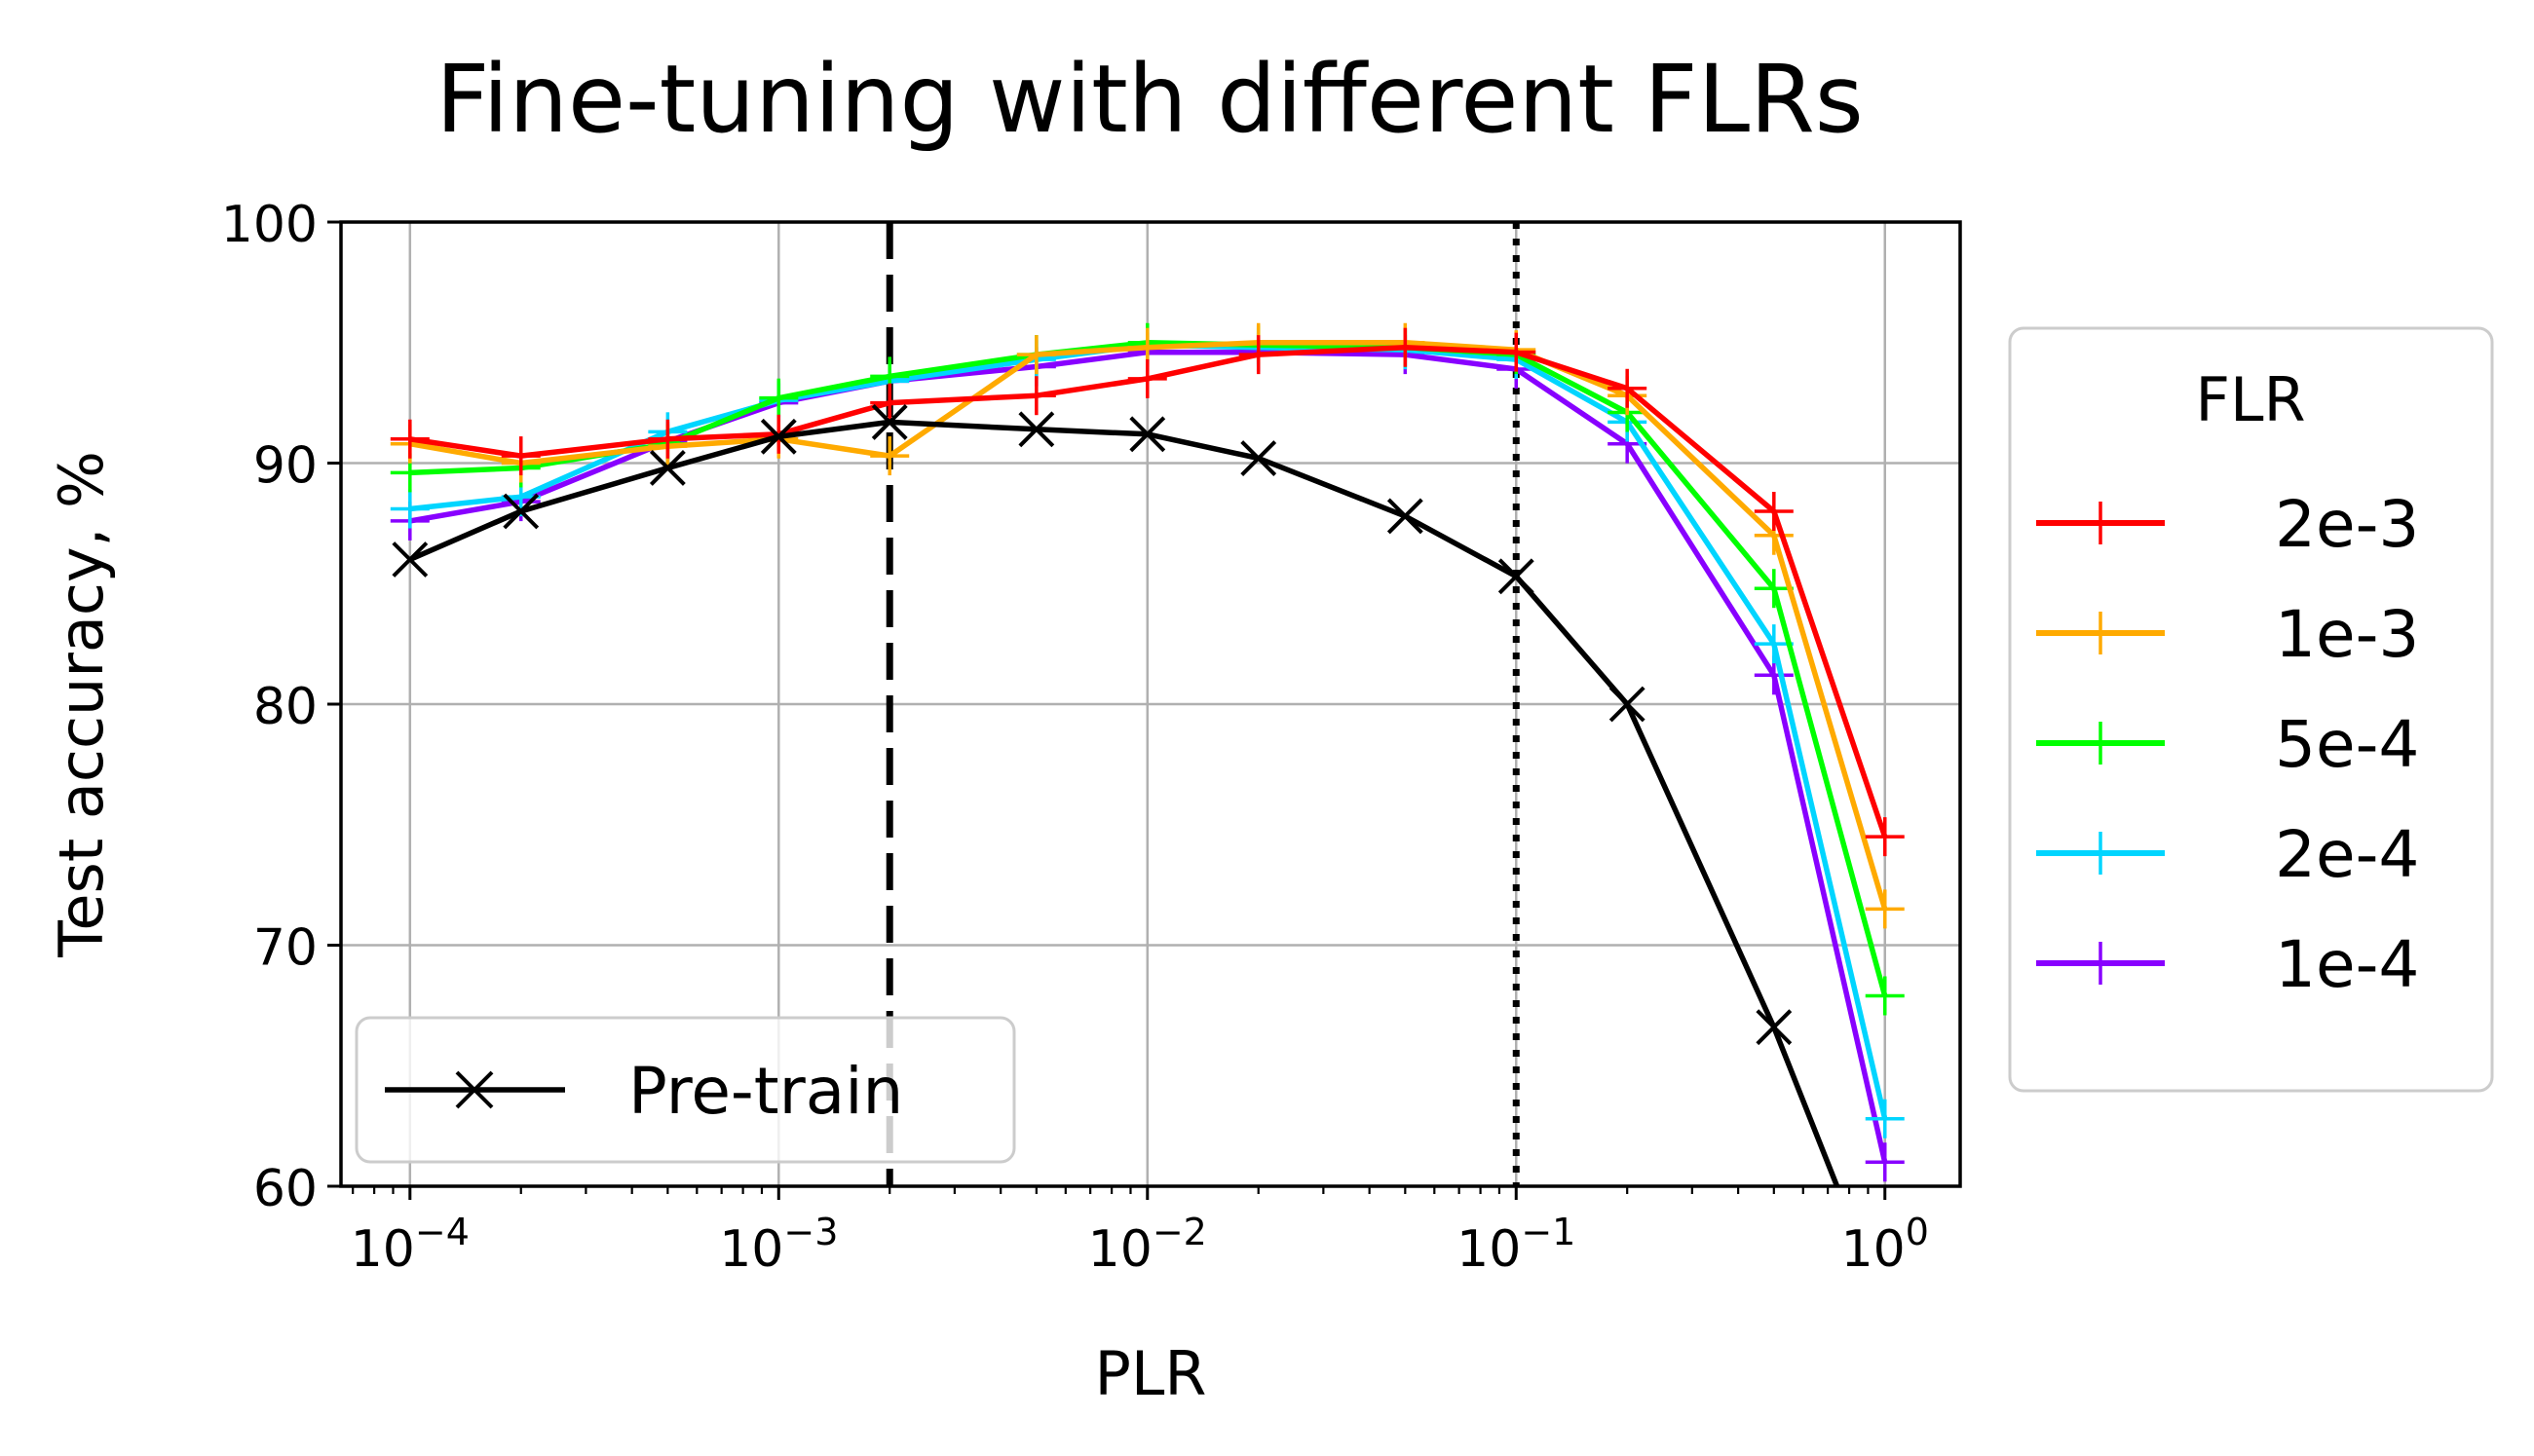 This screenshot has height=1456, width=2534. What do you see at coordinates (2227, 634) in the screenshot?
I see `legend-entry-1e-3: 1e-3` at bounding box center [2227, 634].